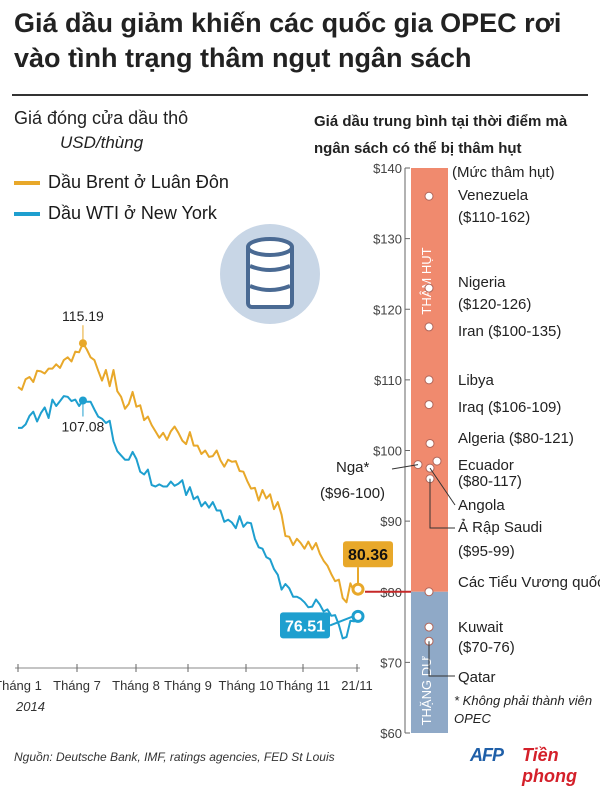 The width and height of the screenshot is (600, 787). What do you see at coordinates (77, 685) in the screenshot?
I see `x-tick-label: Tháng 7` at bounding box center [77, 685].